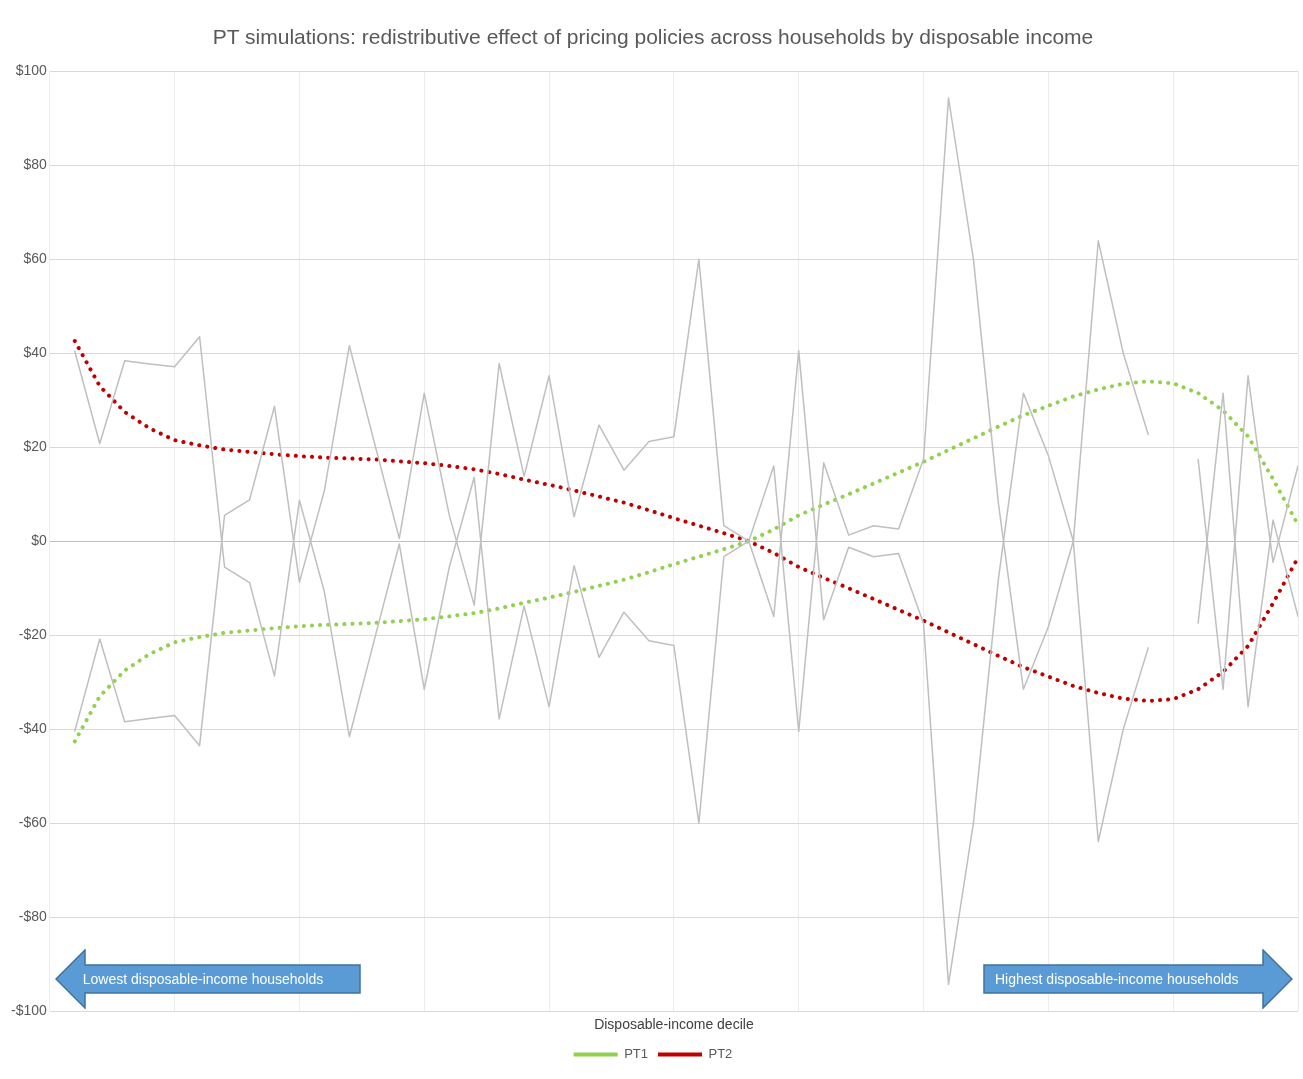  Describe the element at coordinates (636, 1054) in the screenshot. I see `legend-label: PT1` at that location.